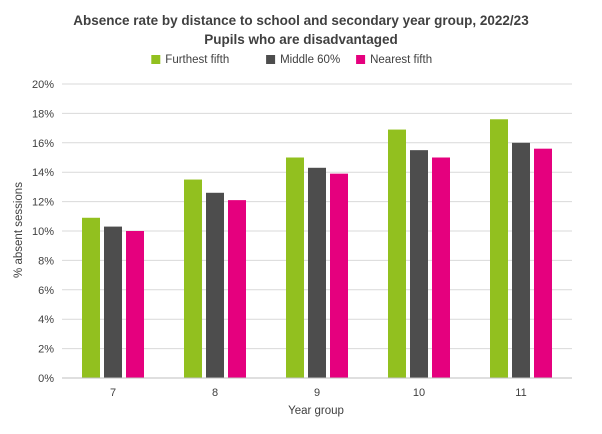 The image size is (602, 434). What do you see at coordinates (46, 379) in the screenshot?
I see `y-tick-label: 0%` at bounding box center [46, 379].